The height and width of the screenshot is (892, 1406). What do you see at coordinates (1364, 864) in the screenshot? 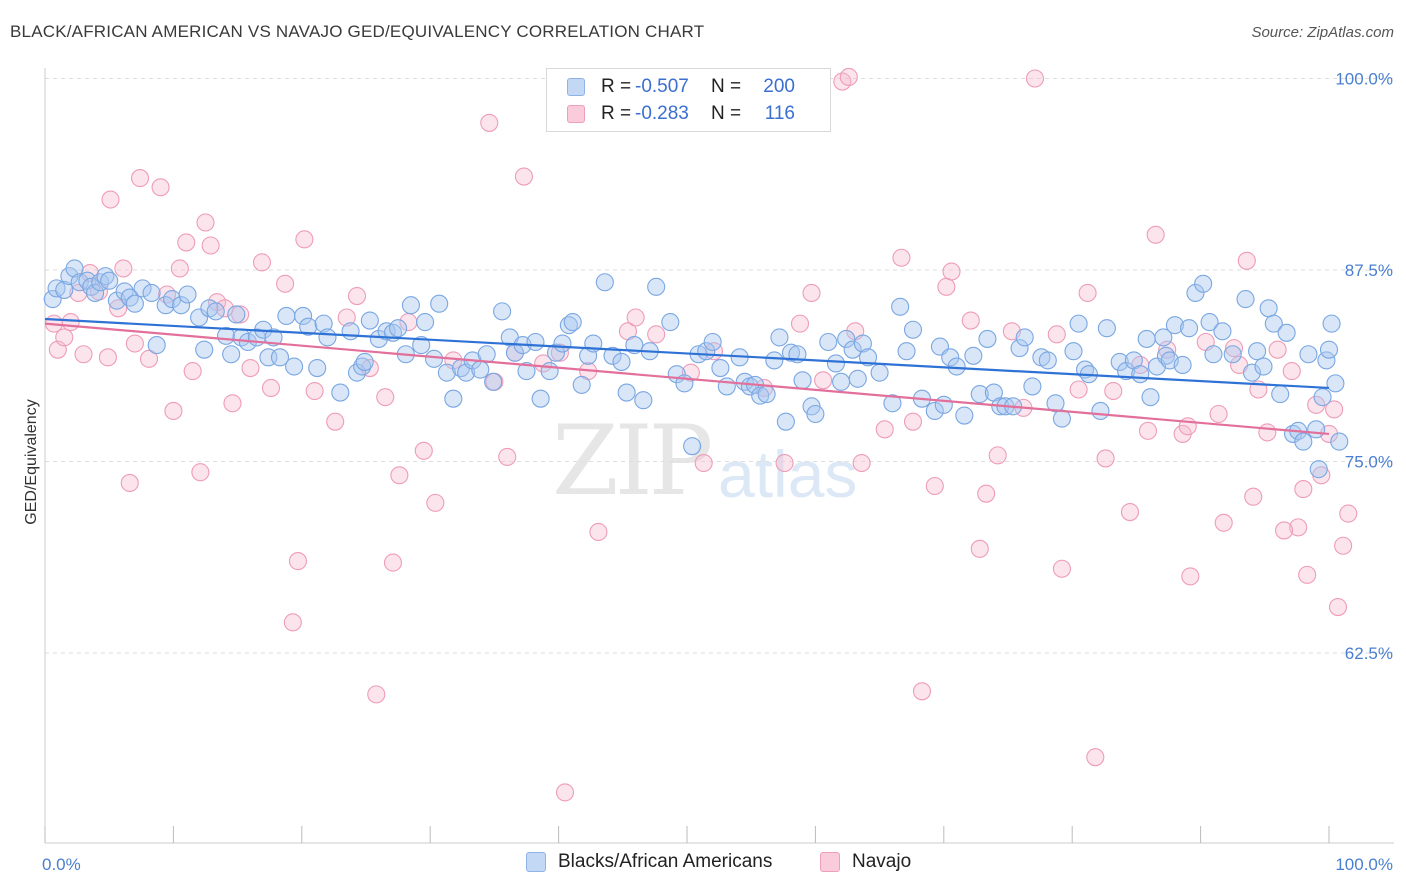
I see `x-tick-label: 100.0%` at bounding box center [1364, 864].